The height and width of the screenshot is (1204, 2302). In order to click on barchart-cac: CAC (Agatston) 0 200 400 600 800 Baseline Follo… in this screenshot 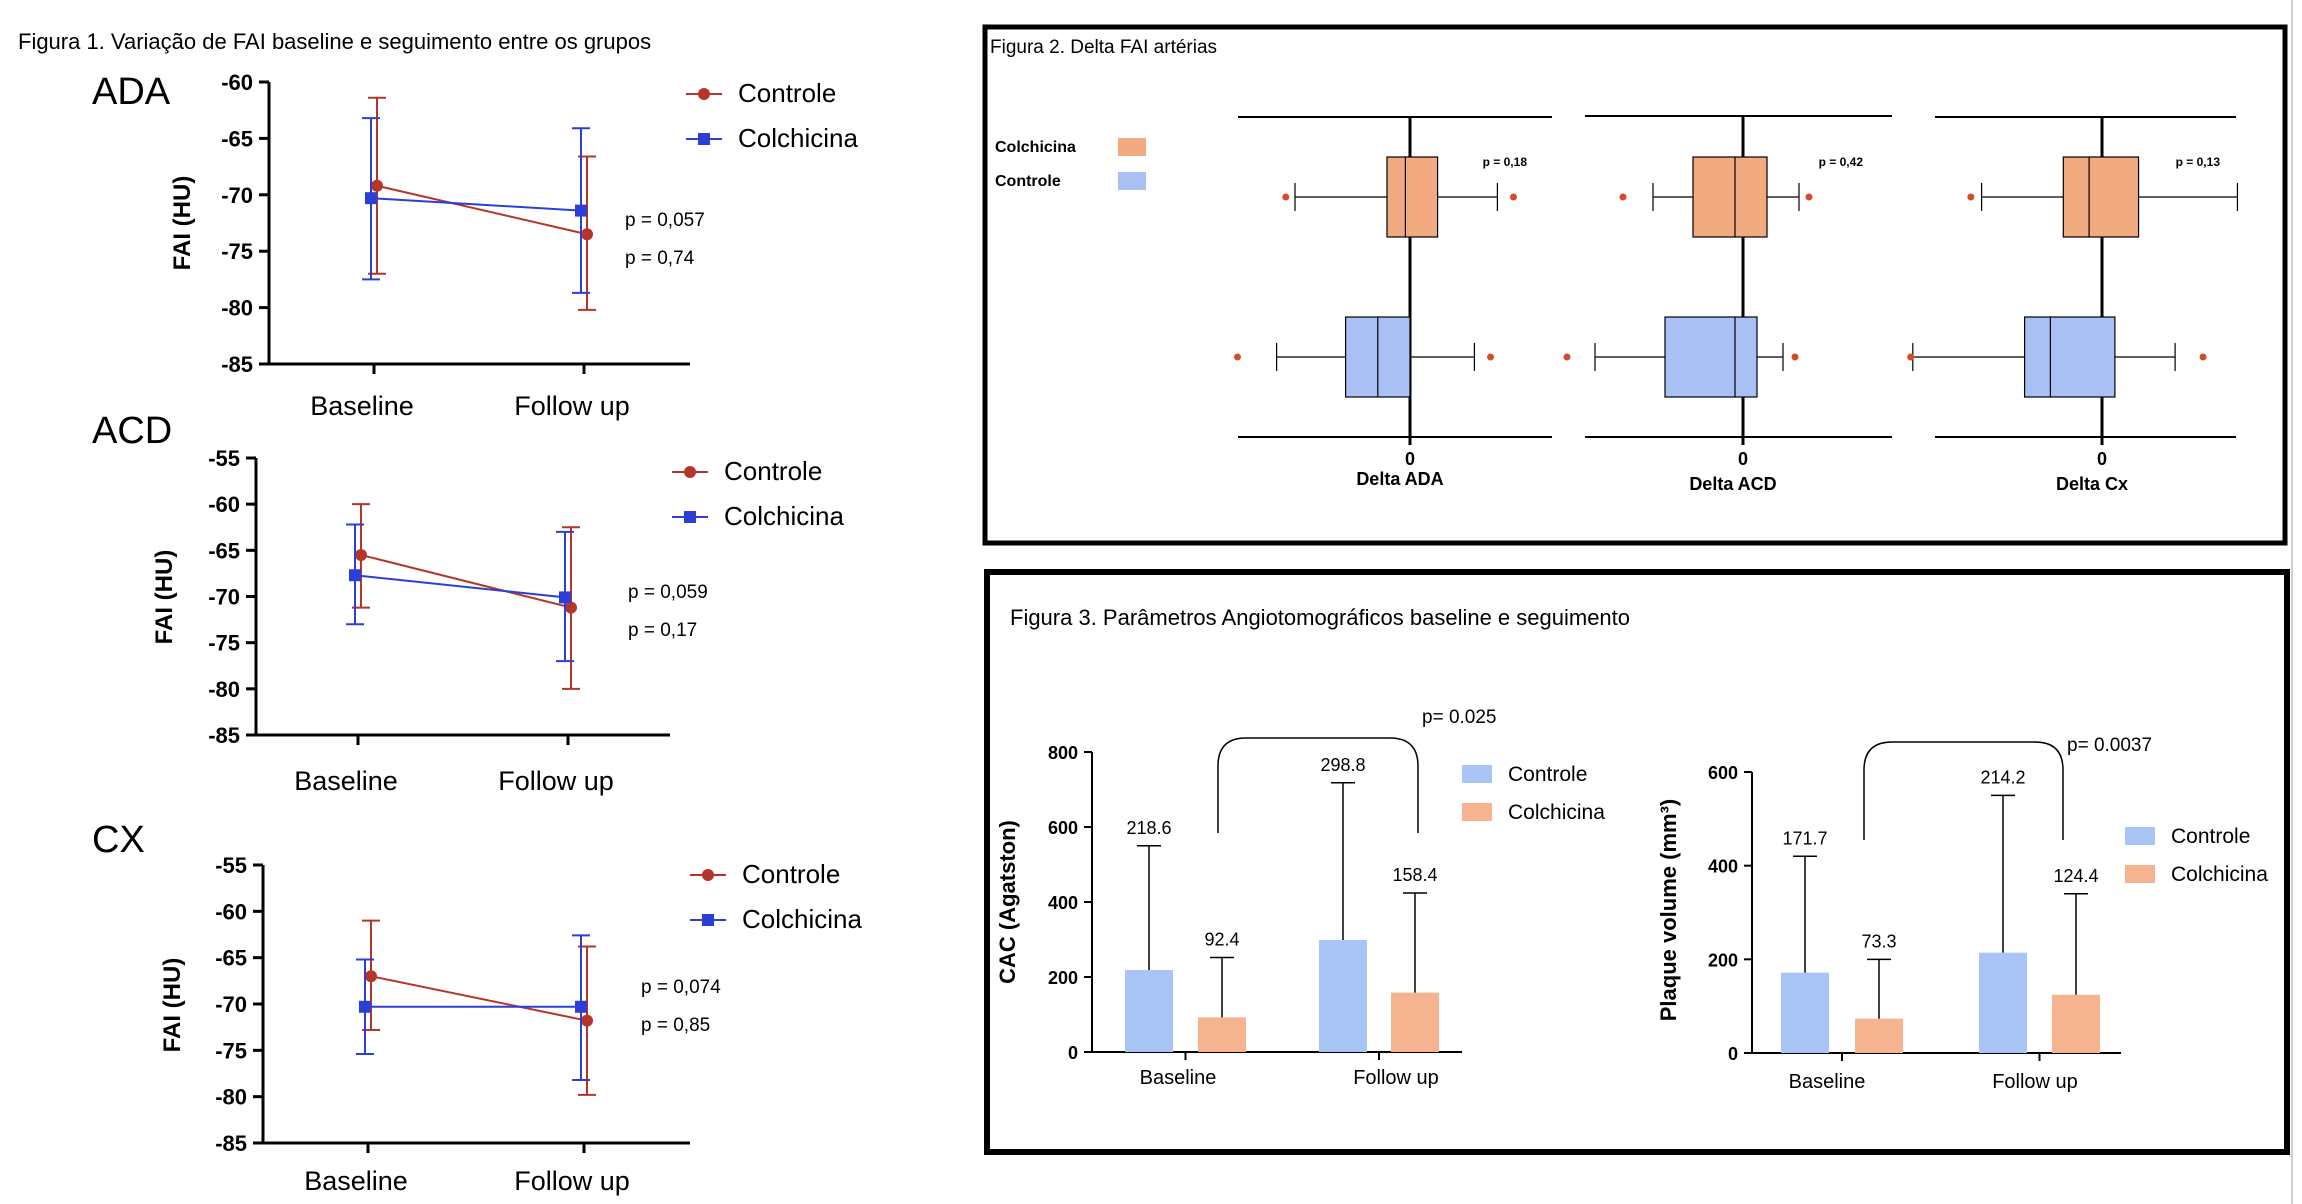, I will do `click(1300, 898)`.